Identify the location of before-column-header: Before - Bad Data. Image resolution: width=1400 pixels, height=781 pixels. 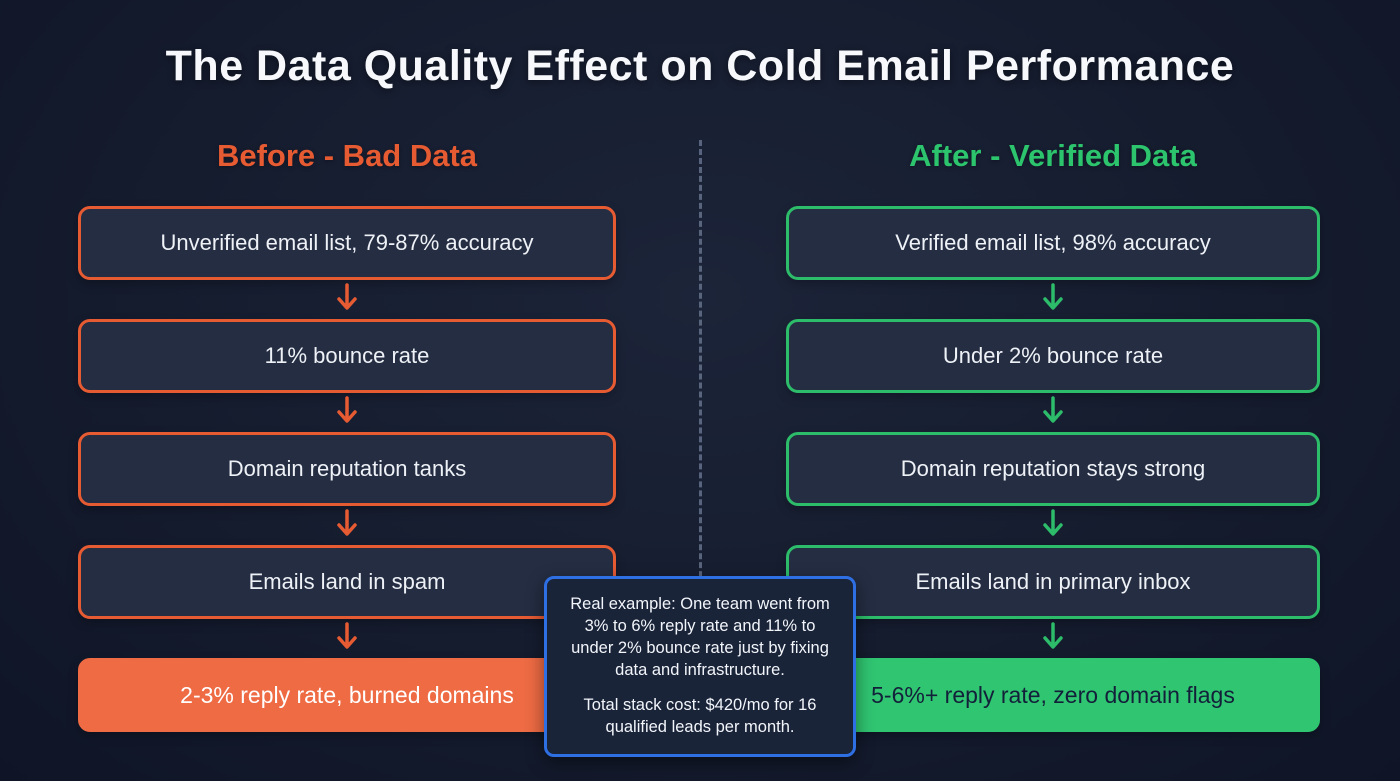
(347, 155).